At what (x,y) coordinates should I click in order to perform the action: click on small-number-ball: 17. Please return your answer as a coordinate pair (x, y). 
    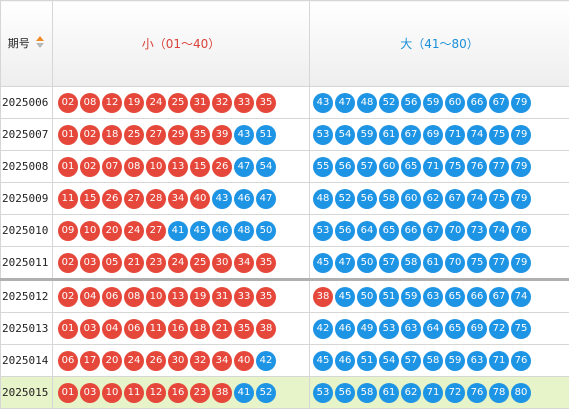
    Looking at the image, I should click on (90, 360).